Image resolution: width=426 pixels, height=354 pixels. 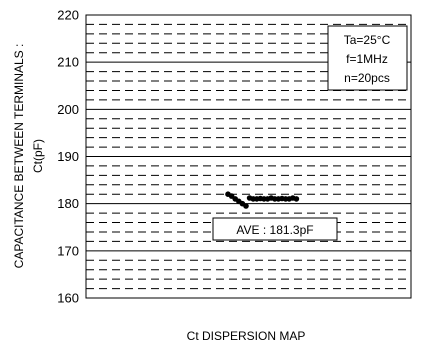 I want to click on conditions-box, so click(x=367, y=58).